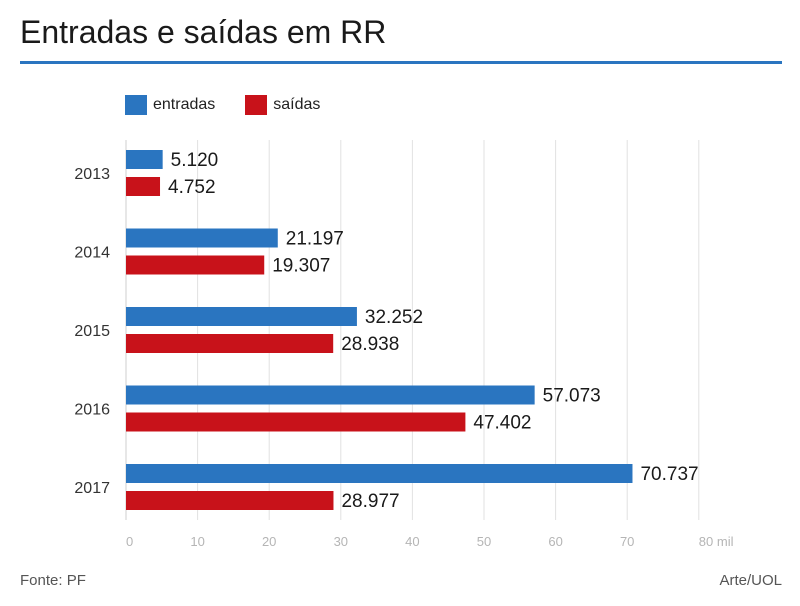 The height and width of the screenshot is (606, 800). I want to click on source-note: Fonte: PF, so click(53, 580).